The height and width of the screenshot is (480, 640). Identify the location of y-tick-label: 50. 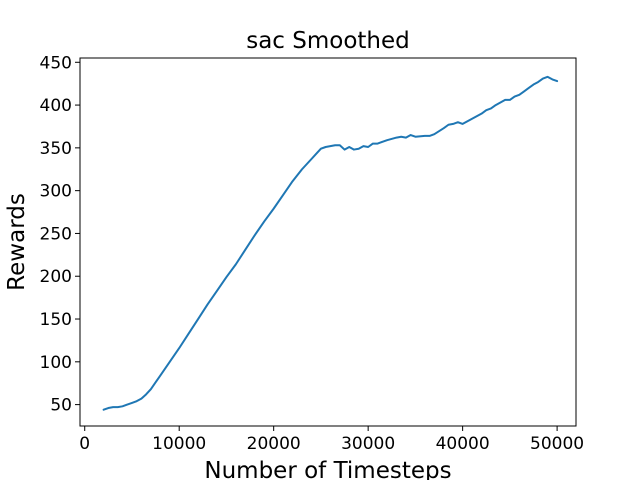
(61, 406).